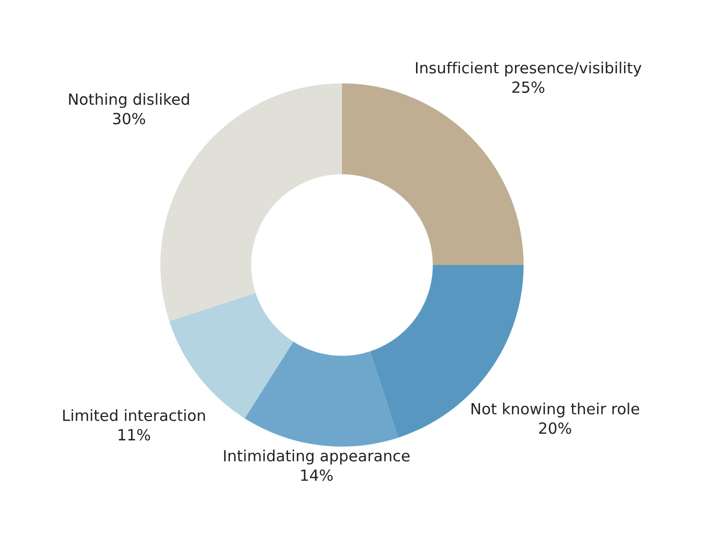  Describe the element at coordinates (134, 415) in the screenshot. I see `slice-label: Limited interaction` at that location.